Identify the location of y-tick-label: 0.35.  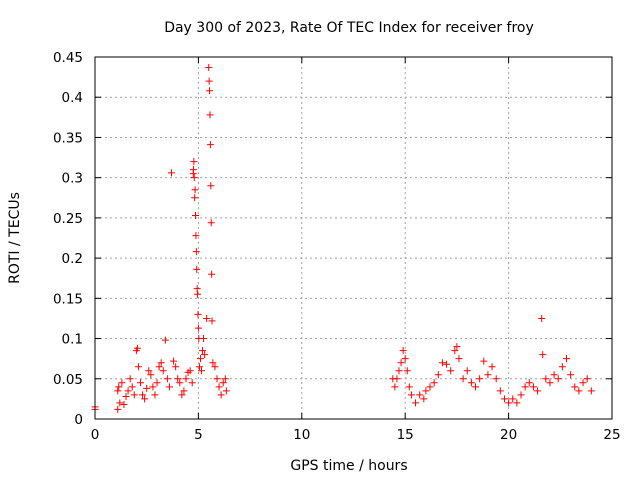
(68, 138).